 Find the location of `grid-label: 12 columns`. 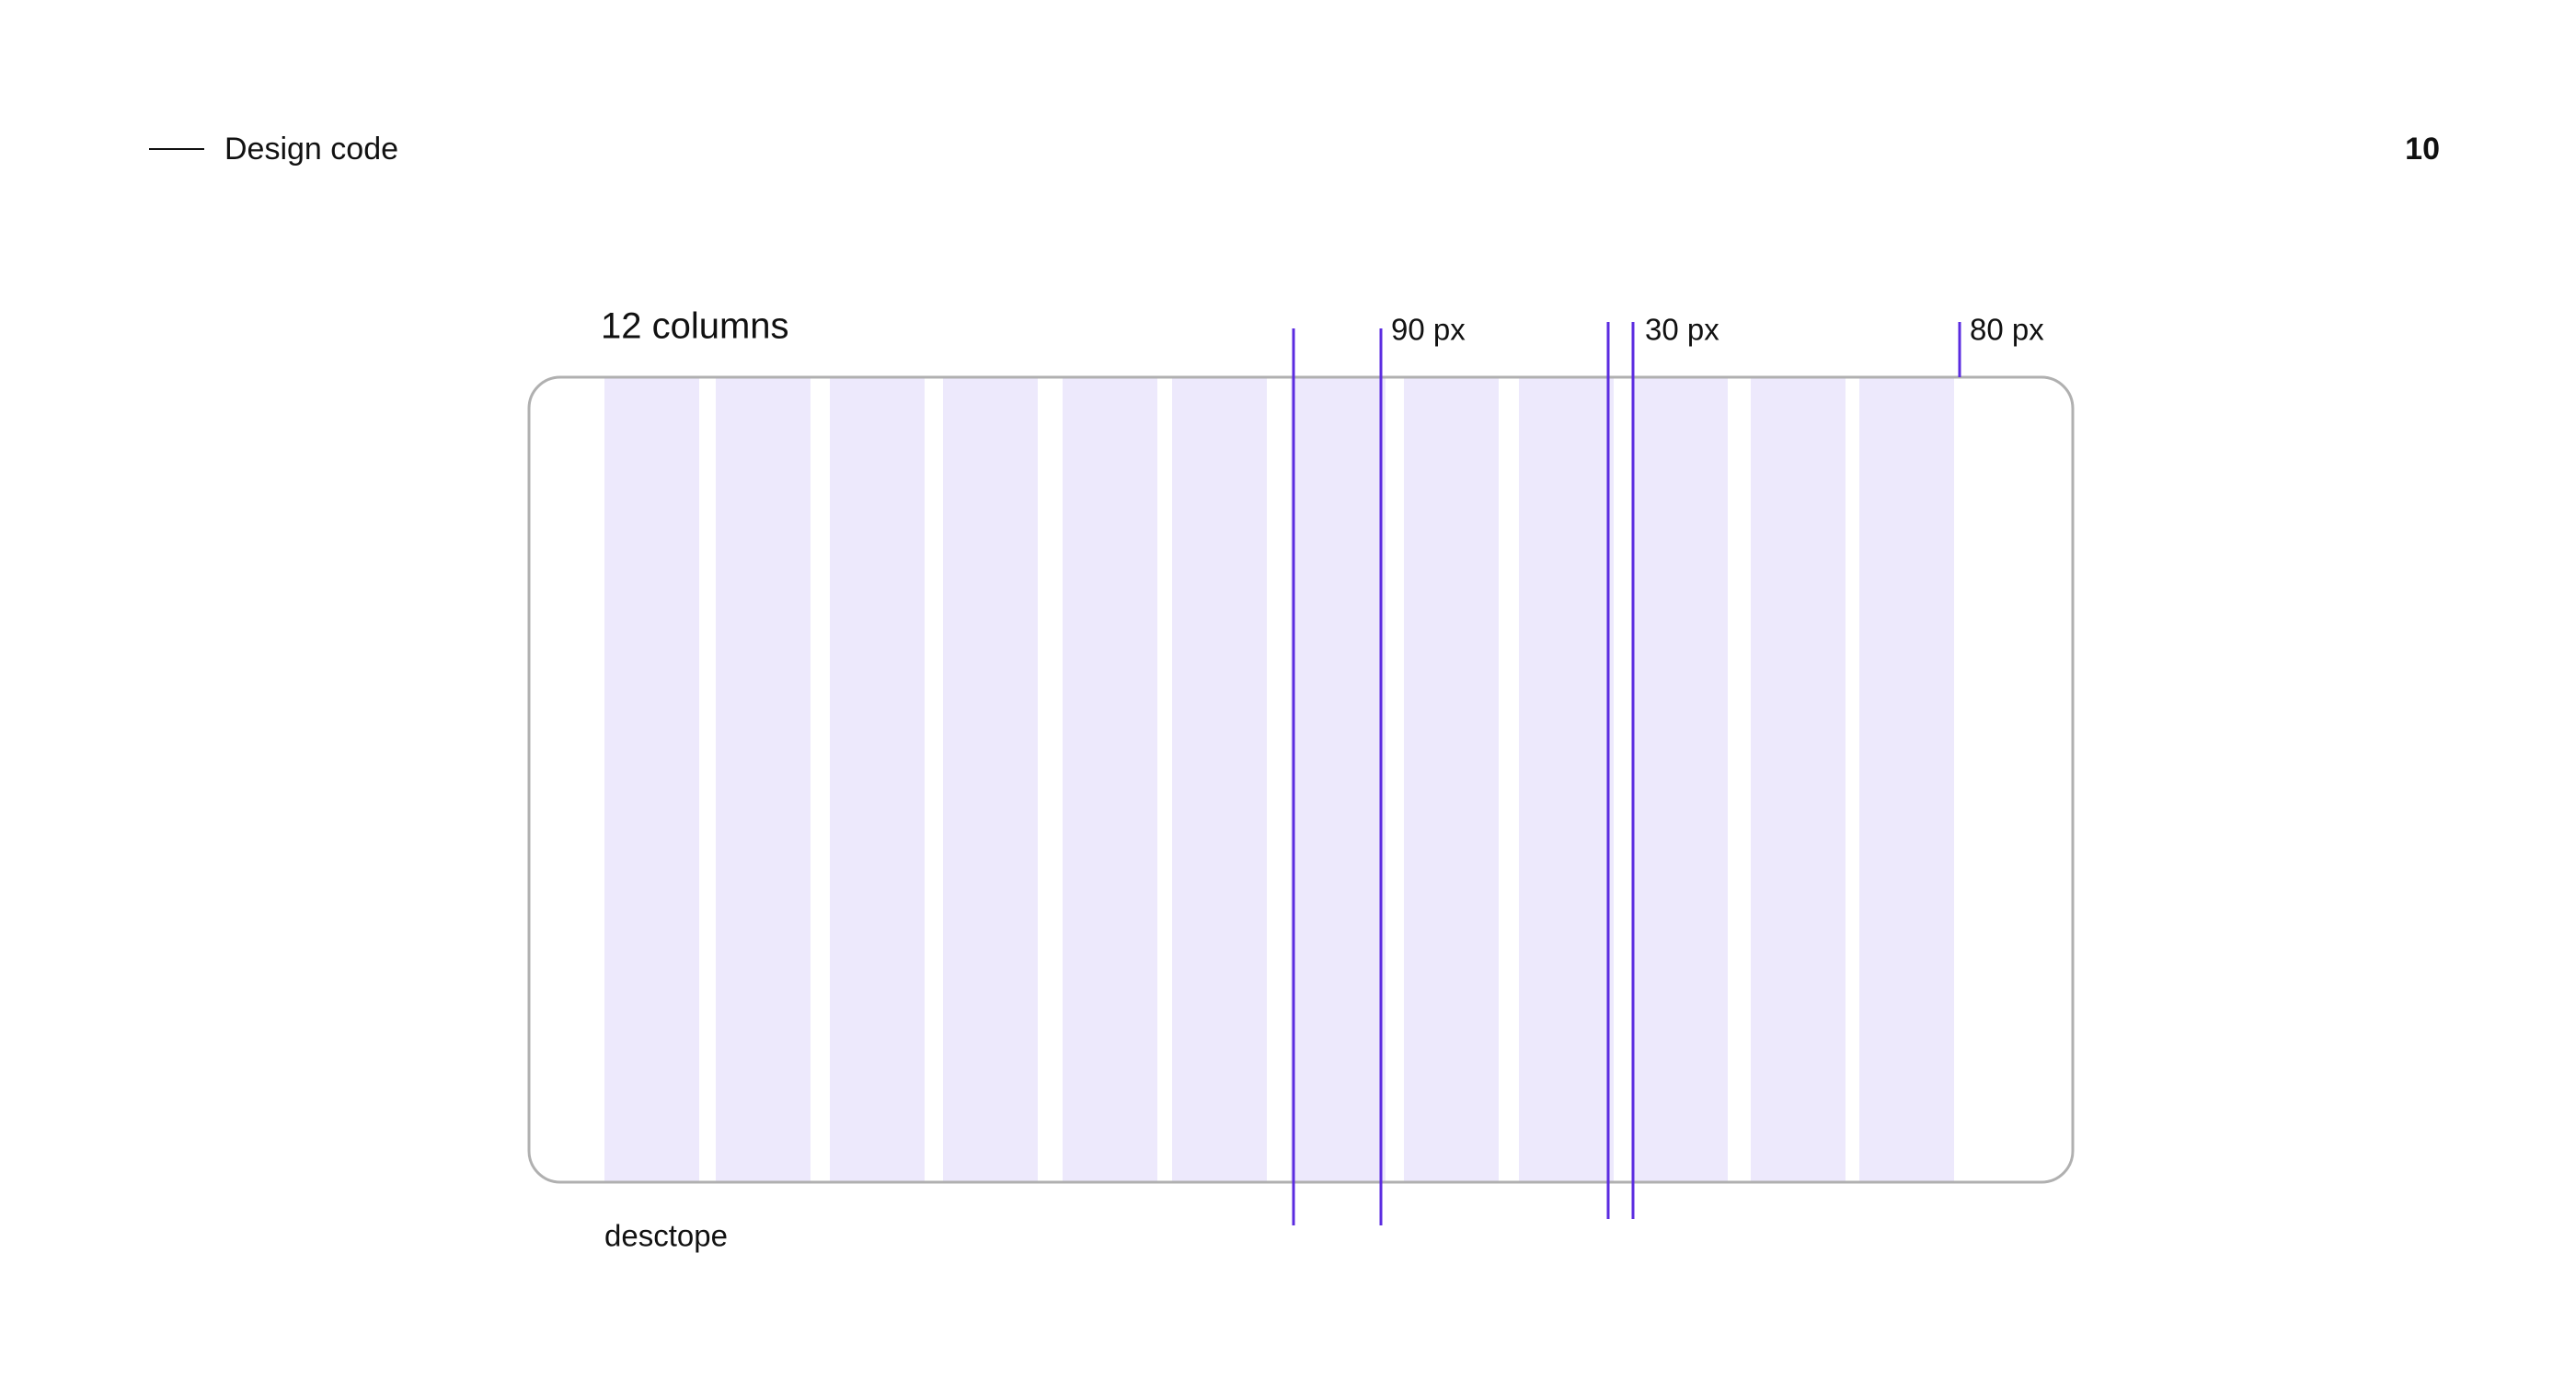

grid-label: 12 columns is located at coordinates (695, 326).